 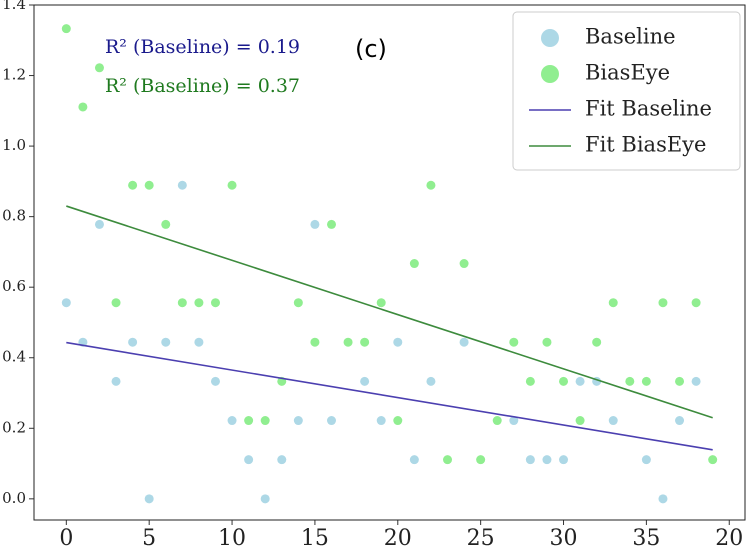 I want to click on annotation: R² (Baseline) = 0.37, so click(x=202, y=86).